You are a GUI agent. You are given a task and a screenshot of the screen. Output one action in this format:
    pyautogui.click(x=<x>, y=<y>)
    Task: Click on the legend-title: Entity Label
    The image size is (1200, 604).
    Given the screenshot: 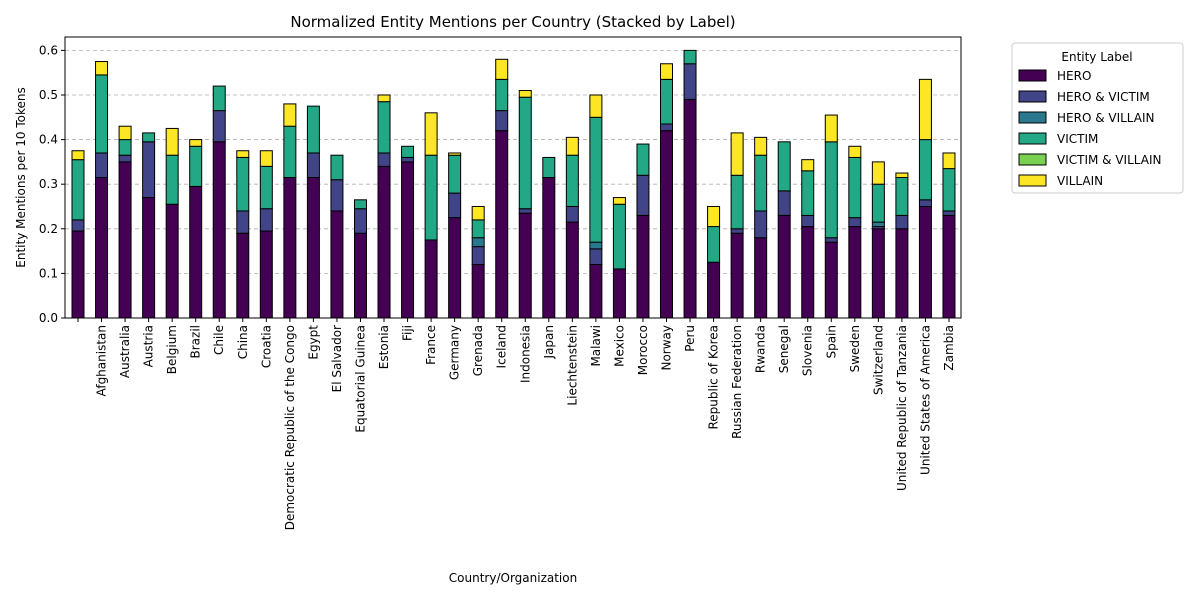 What is the action you would take?
    pyautogui.click(x=1096, y=57)
    